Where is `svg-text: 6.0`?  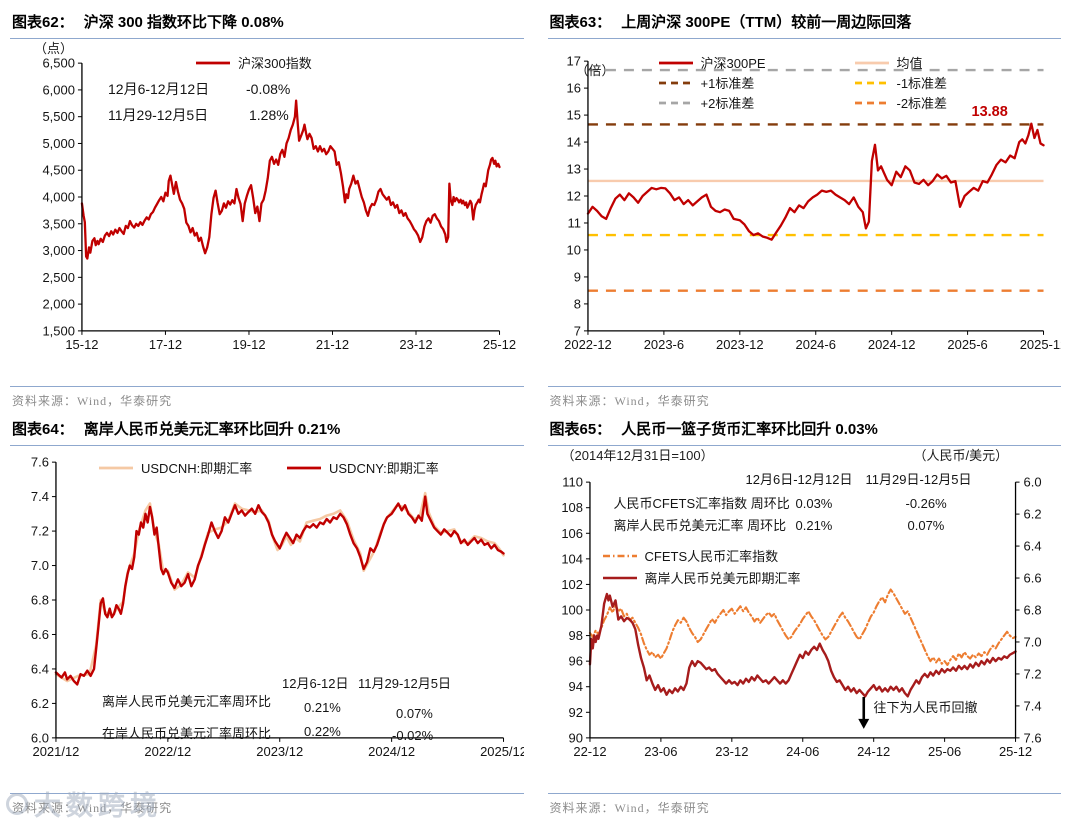 svg-text: 6.0 is located at coordinates (40, 737).